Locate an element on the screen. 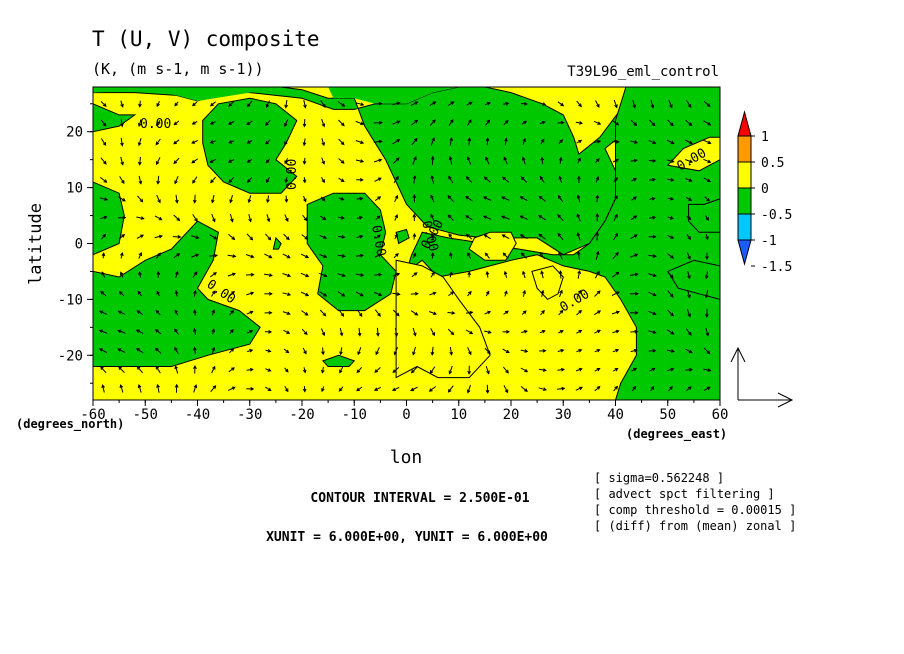  x-tick-label: 40 is located at coordinates (615, 415).